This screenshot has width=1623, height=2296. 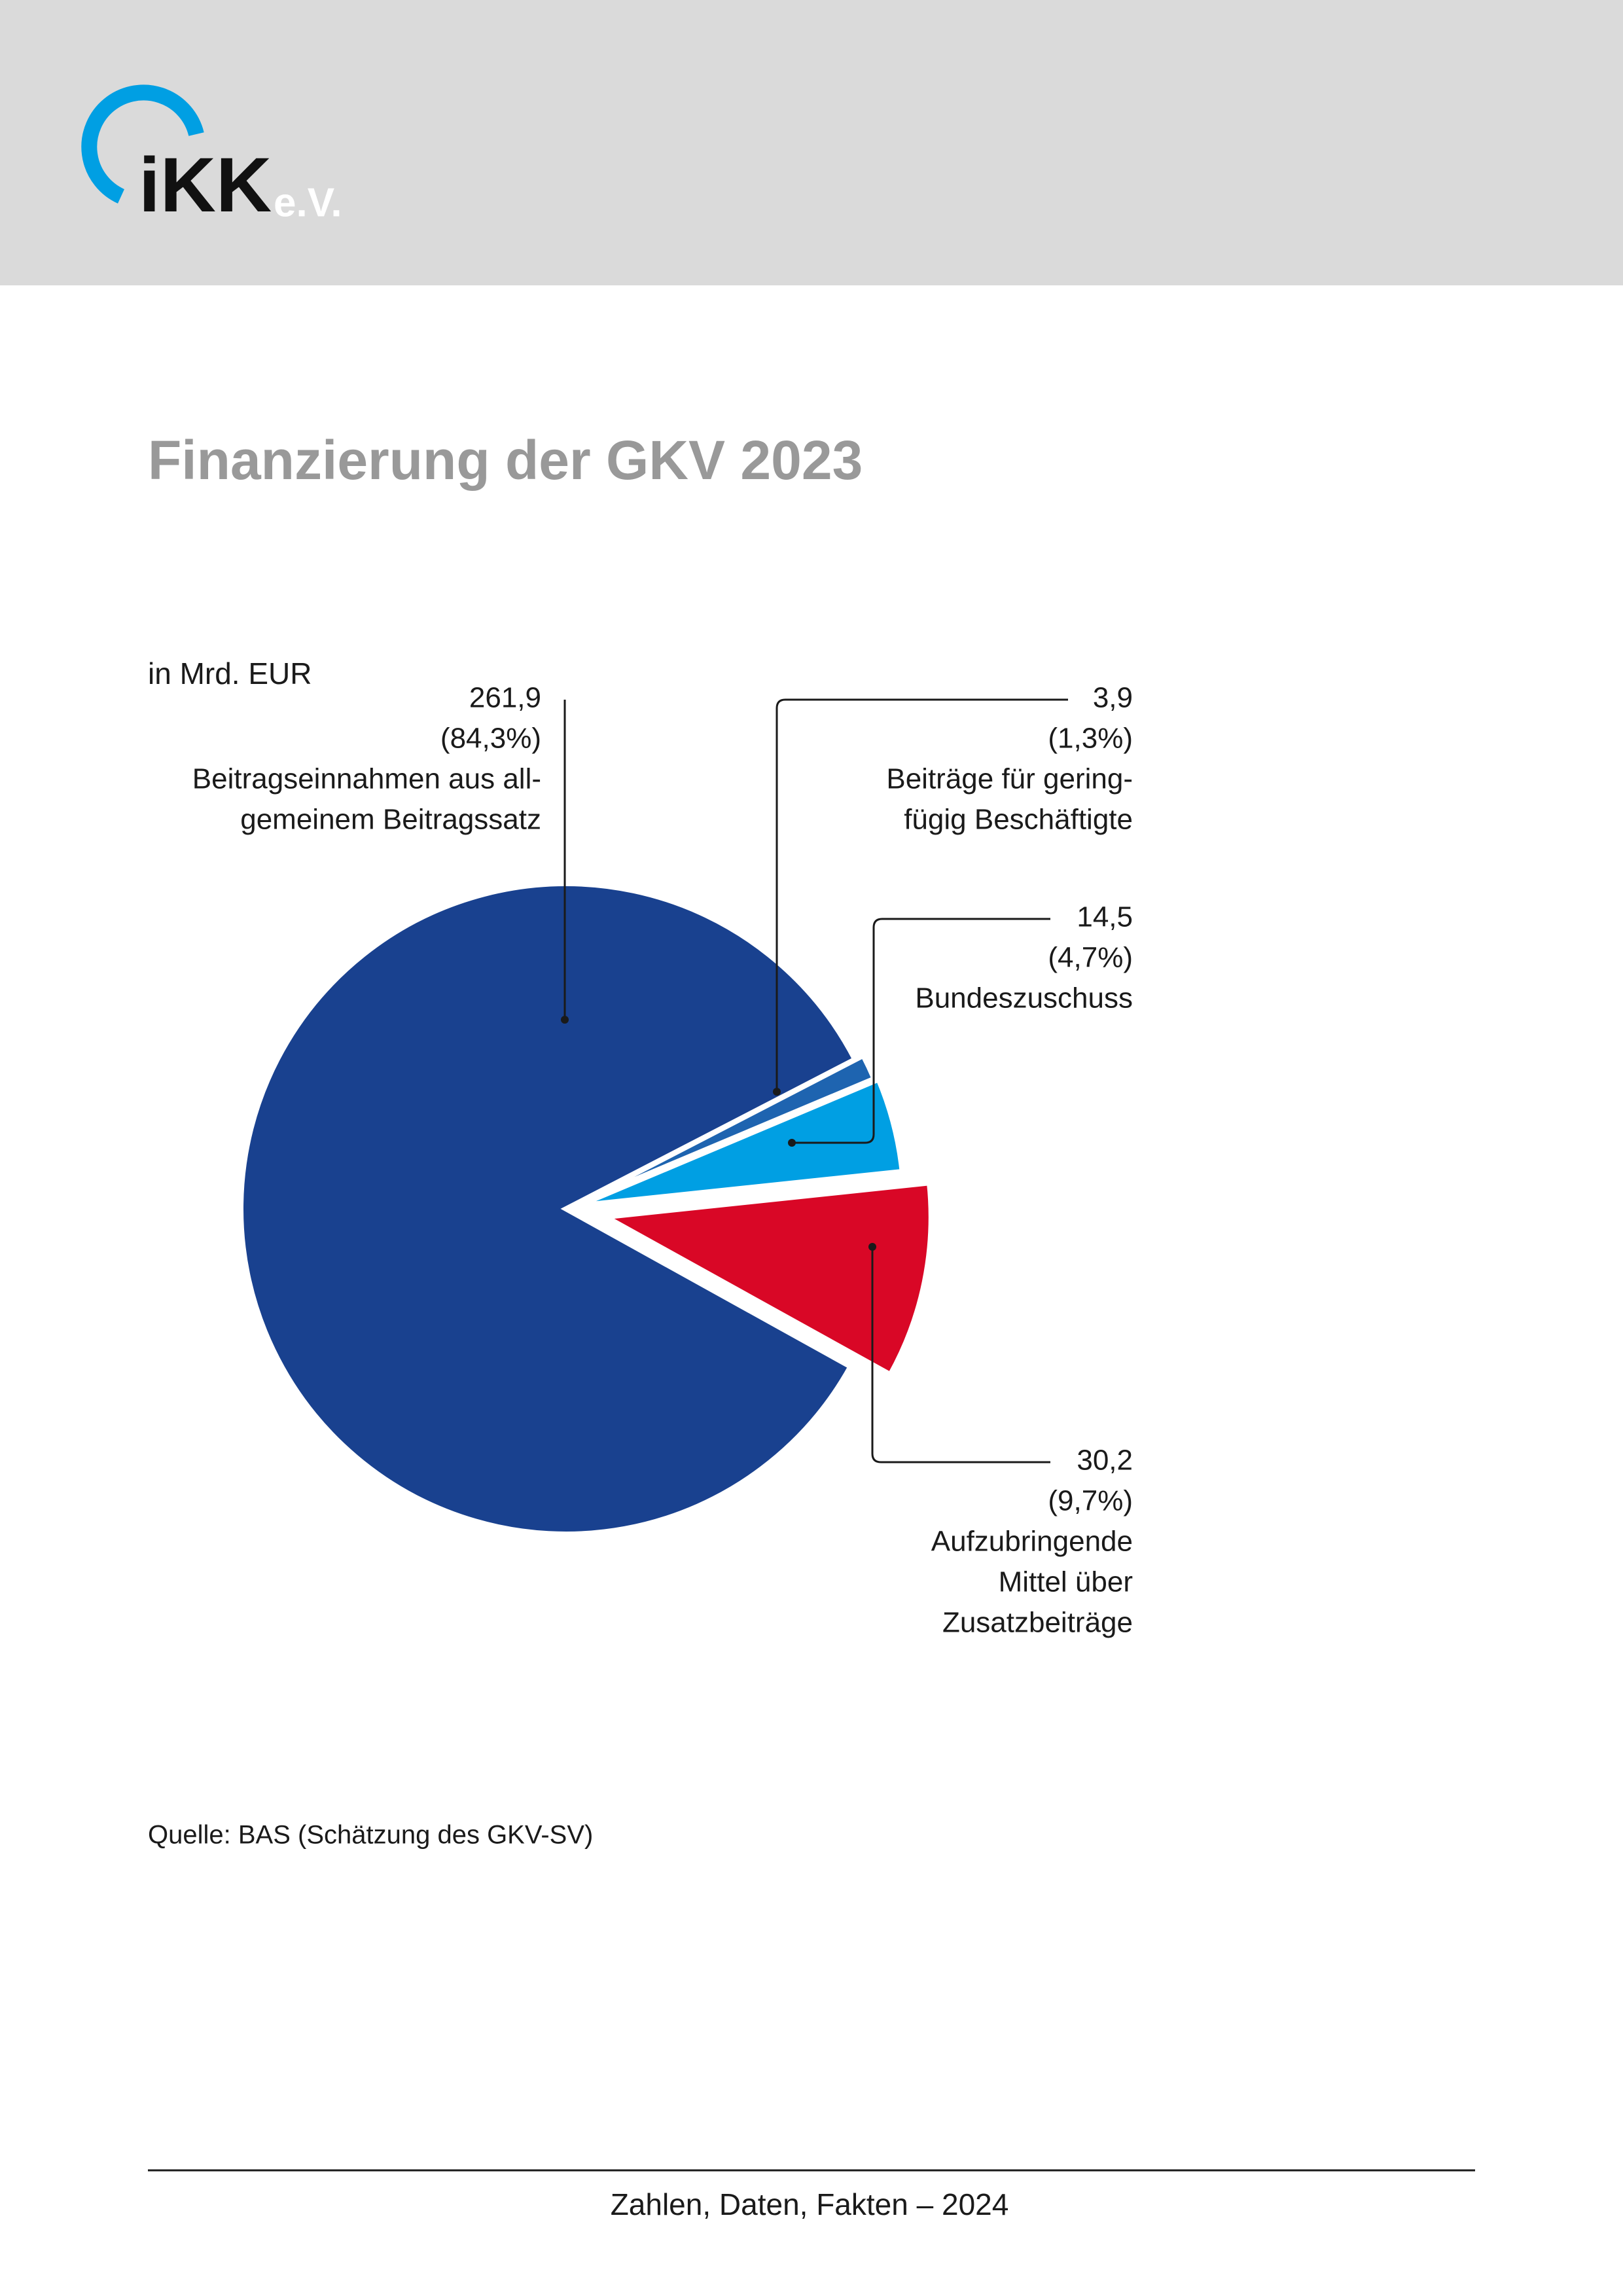 What do you see at coordinates (1105, 917) in the screenshot?
I see `value-label: 14,5` at bounding box center [1105, 917].